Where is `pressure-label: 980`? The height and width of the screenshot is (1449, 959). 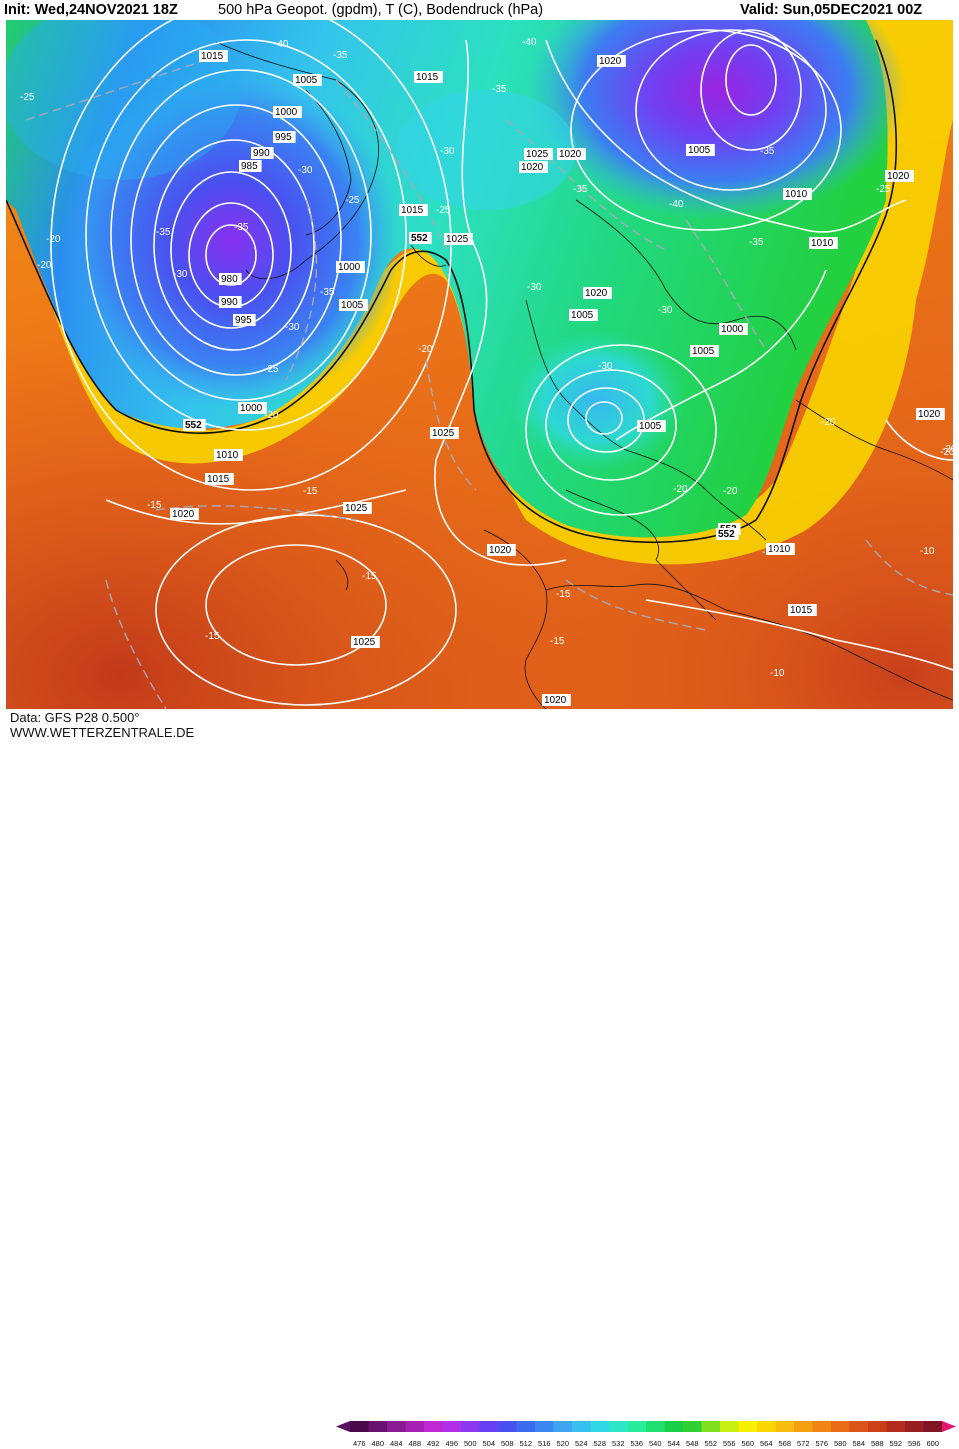
pressure-label: 980 is located at coordinates (230, 279).